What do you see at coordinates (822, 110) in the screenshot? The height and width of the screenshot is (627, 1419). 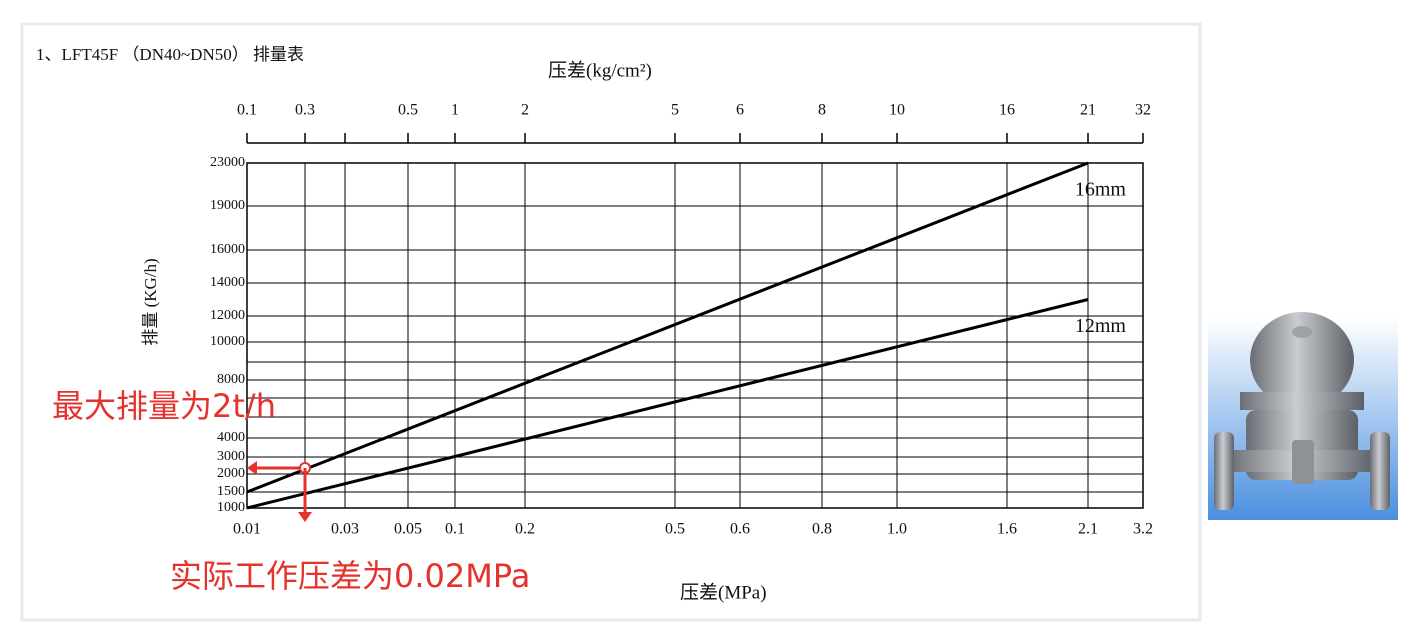 I see `x2-tick-label: 8` at bounding box center [822, 110].